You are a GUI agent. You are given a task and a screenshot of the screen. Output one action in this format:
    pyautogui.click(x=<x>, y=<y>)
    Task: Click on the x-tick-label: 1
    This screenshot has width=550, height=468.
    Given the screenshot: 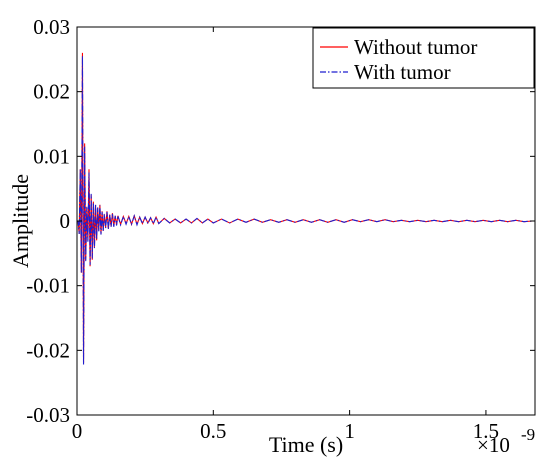 What is the action you would take?
    pyautogui.click(x=349, y=431)
    